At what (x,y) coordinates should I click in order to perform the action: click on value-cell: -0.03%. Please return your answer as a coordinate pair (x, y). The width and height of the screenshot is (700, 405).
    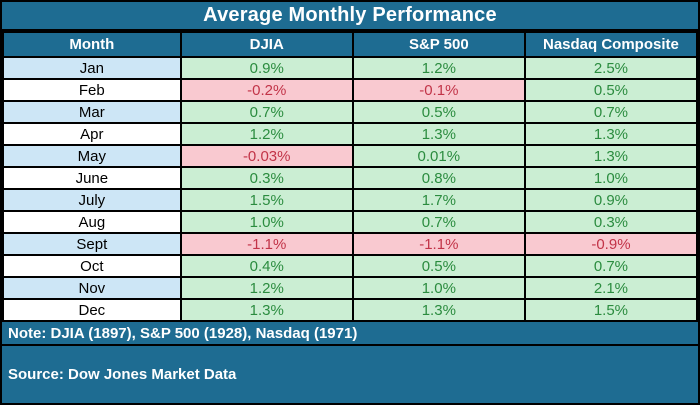
    Looking at the image, I should click on (266, 156).